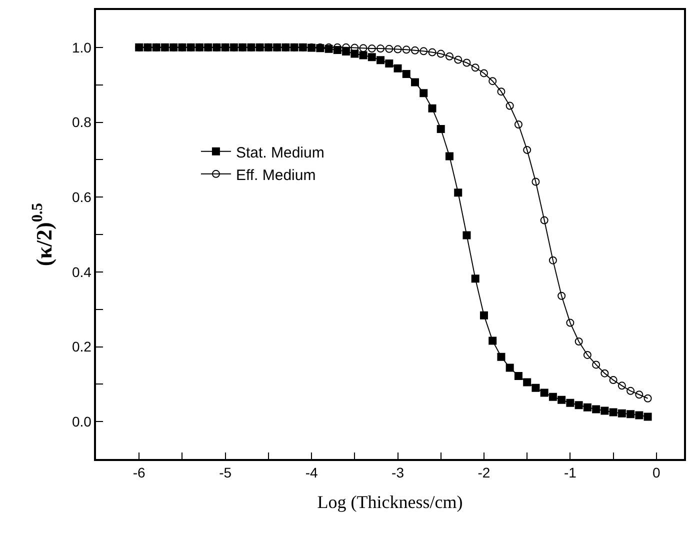 The image size is (688, 533). What do you see at coordinates (280, 153) in the screenshot?
I see `legend-label: Stat. Medium` at bounding box center [280, 153].